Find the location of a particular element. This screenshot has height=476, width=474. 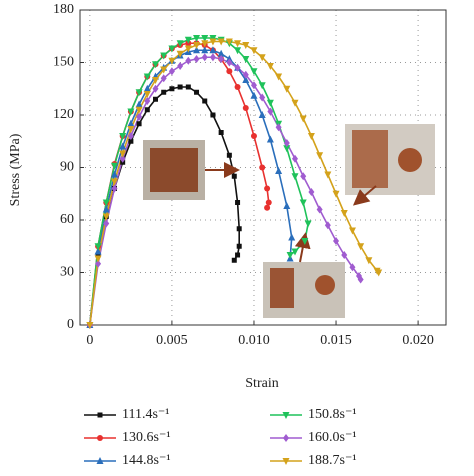

x-tick-label: 0.015 is located at coordinates (336, 340).